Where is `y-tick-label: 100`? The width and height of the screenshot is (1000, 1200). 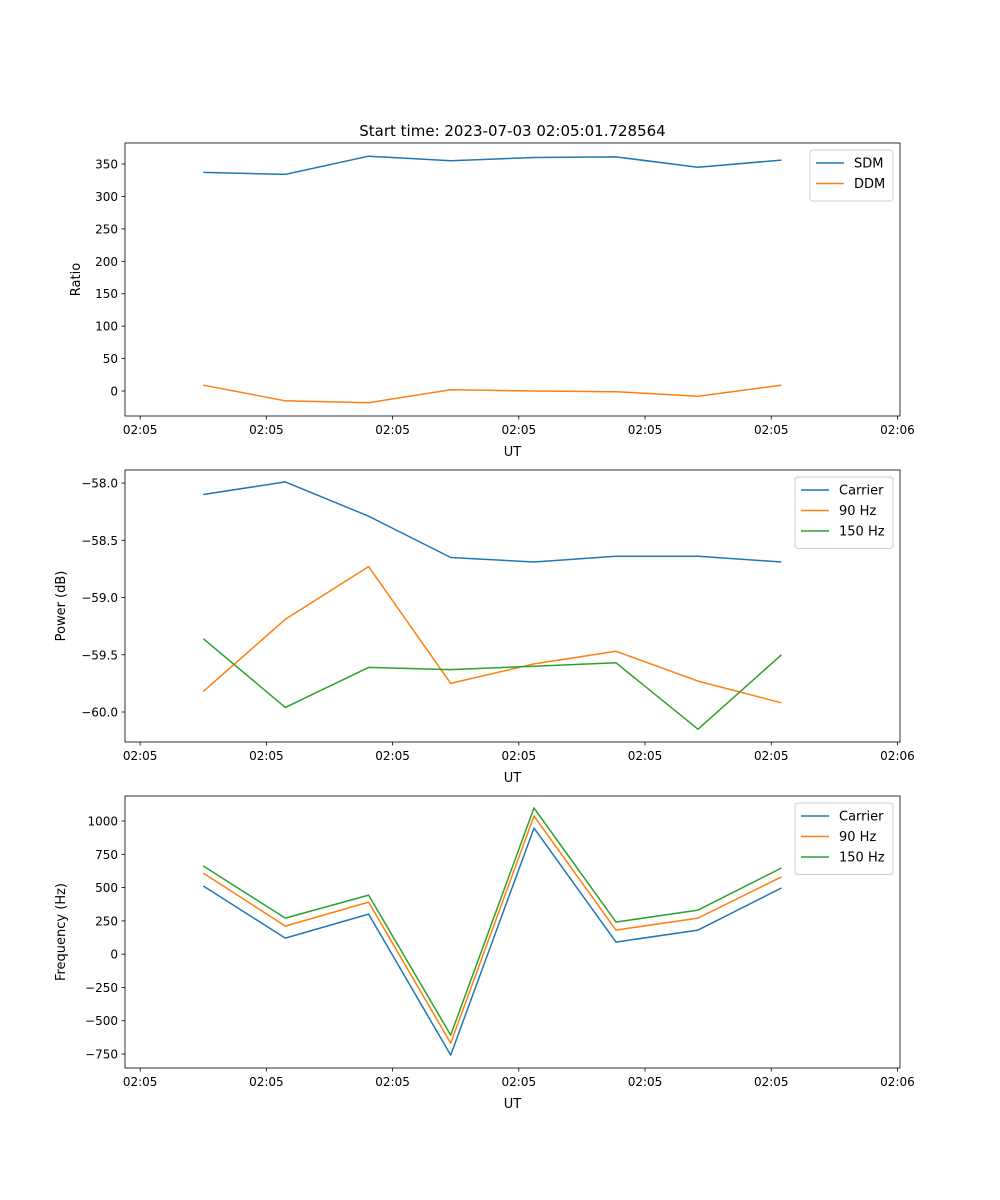
y-tick-label: 100 is located at coordinates (106, 327).